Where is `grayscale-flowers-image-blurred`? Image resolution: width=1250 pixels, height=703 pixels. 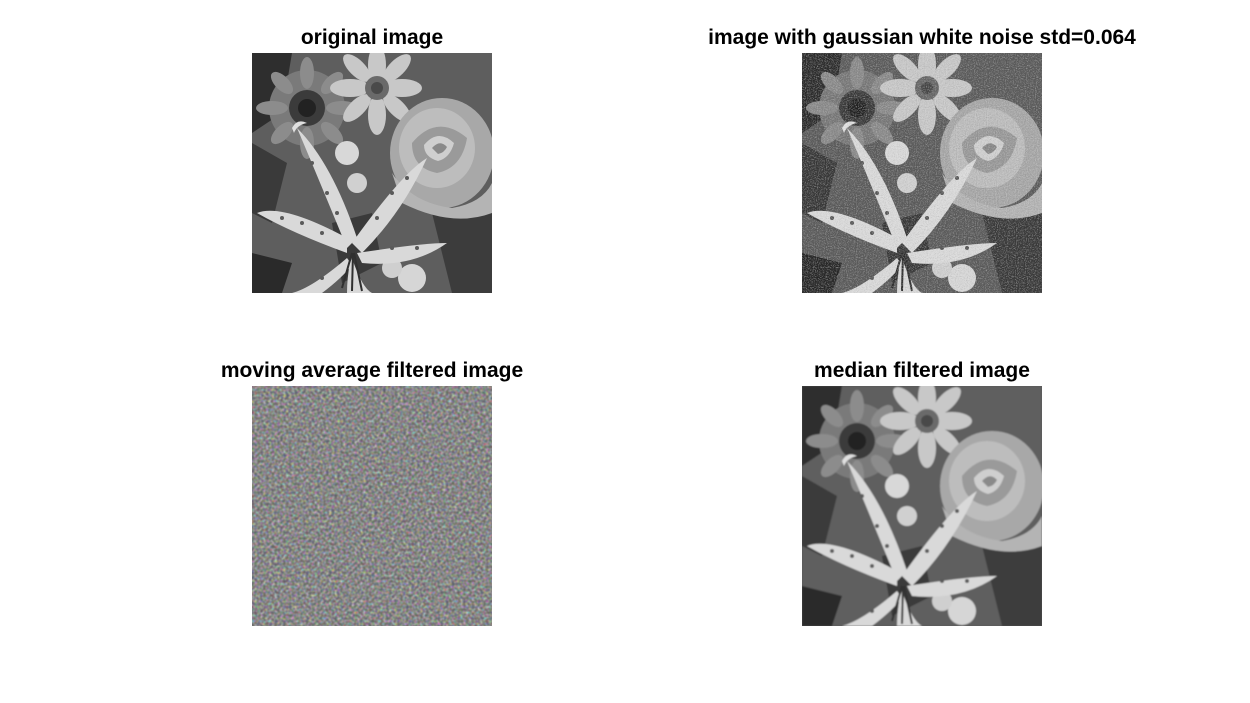 grayscale-flowers-image-blurred is located at coordinates (372, 506).